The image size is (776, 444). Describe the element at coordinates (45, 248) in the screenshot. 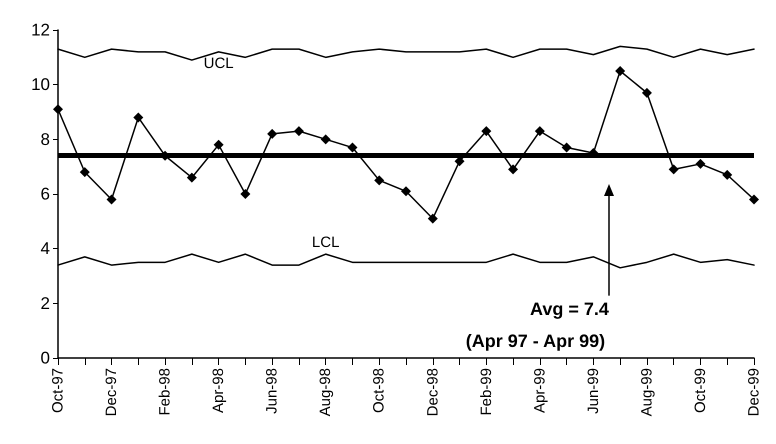

I see `y-tick-label: 4` at that location.